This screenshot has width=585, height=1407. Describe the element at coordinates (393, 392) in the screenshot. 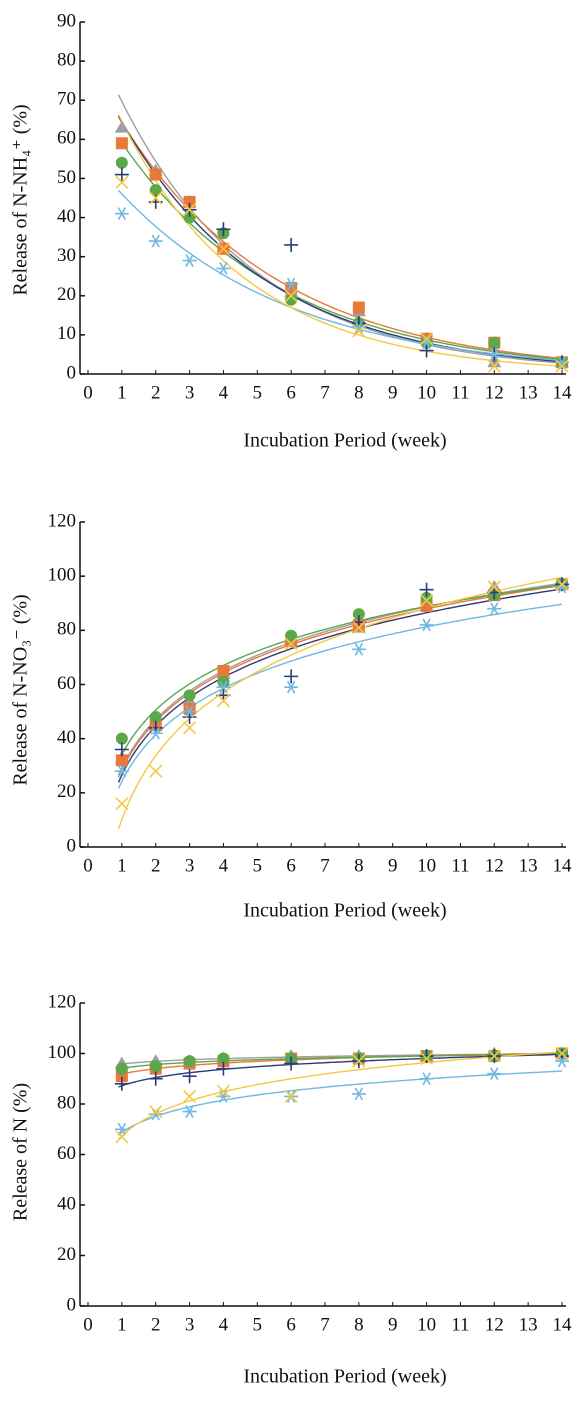

I see `x-tick-label: 9` at that location.